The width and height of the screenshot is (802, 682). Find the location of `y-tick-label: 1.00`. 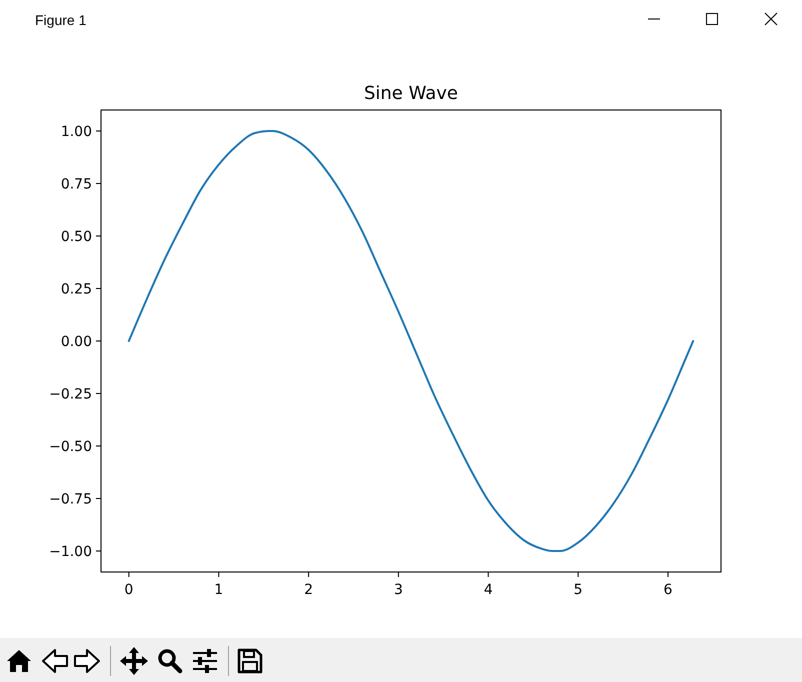

y-tick-label: 1.00 is located at coordinates (76, 132).